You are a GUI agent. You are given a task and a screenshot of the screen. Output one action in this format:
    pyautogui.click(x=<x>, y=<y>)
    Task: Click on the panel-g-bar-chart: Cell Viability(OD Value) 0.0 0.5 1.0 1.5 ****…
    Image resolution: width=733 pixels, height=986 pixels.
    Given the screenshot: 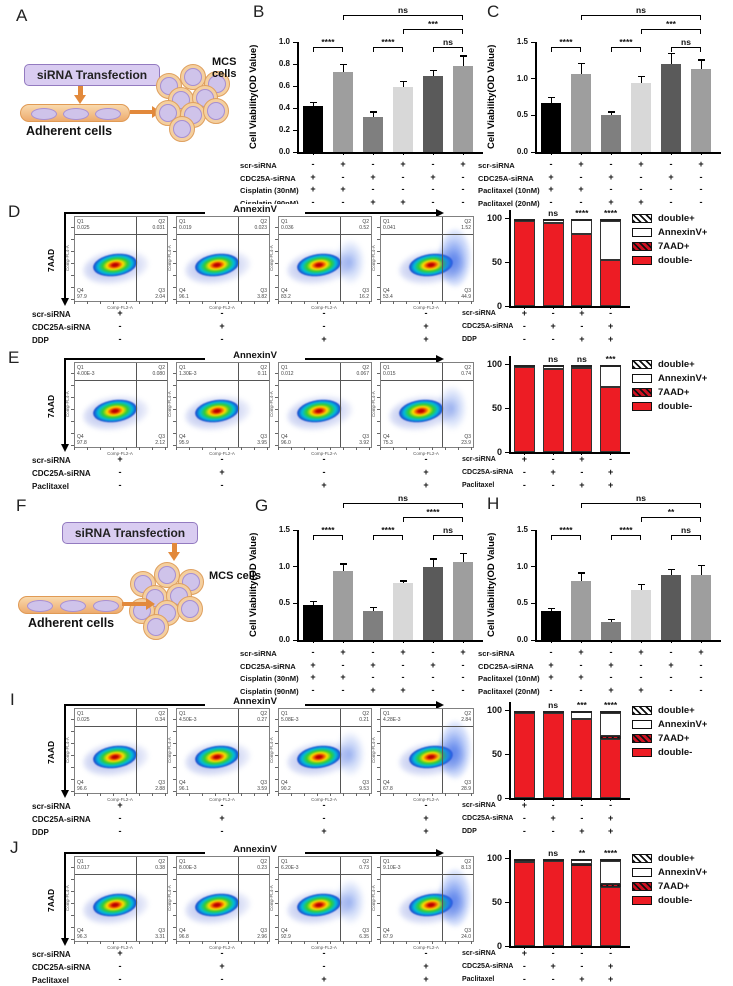 What is the action you would take?
    pyautogui.click(x=365, y=598)
    